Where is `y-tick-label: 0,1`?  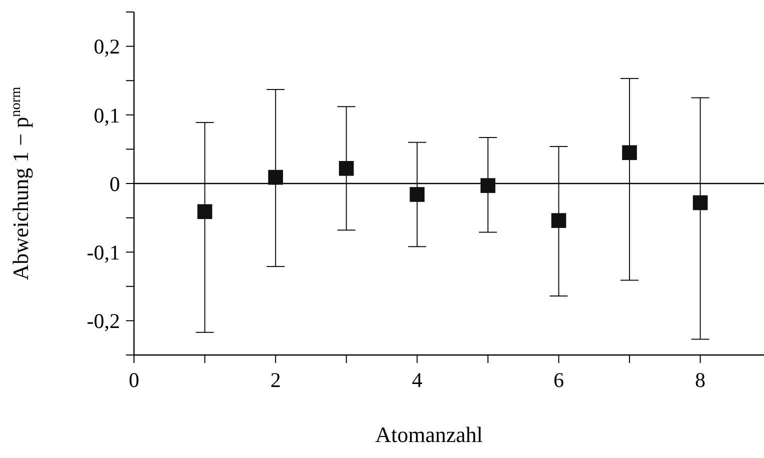 y-tick-label: 0,1 is located at coordinates (107, 115).